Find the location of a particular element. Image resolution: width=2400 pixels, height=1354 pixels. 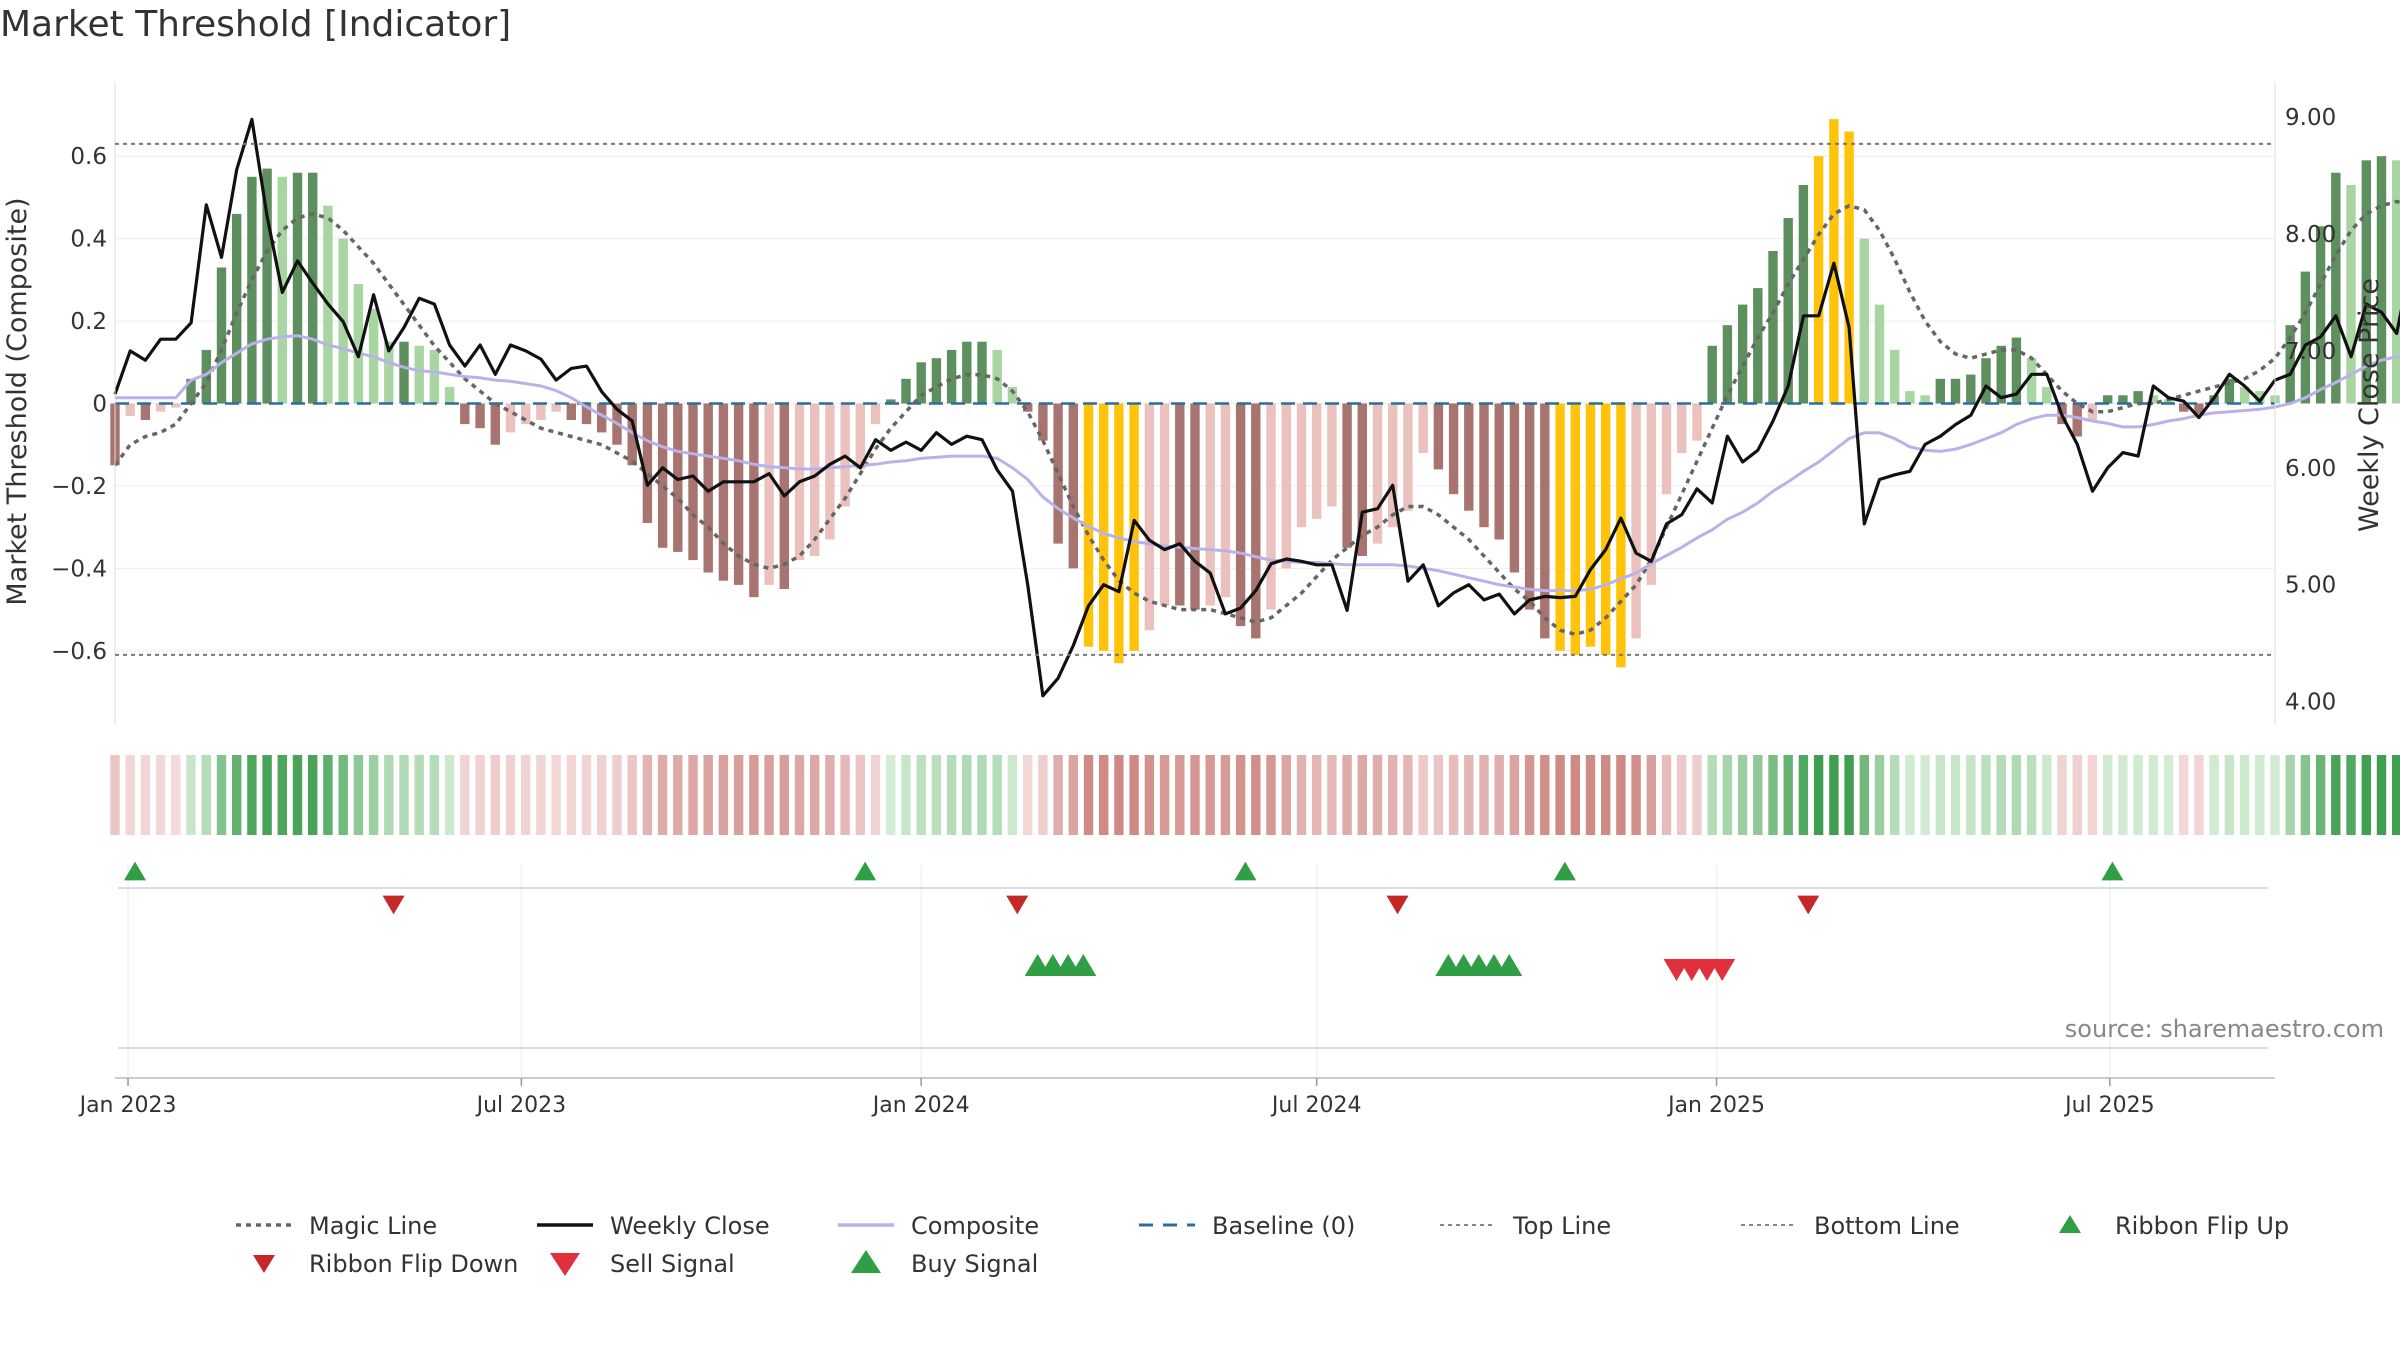

legend-magic-line: Magic Line is located at coordinates (336, 1226).